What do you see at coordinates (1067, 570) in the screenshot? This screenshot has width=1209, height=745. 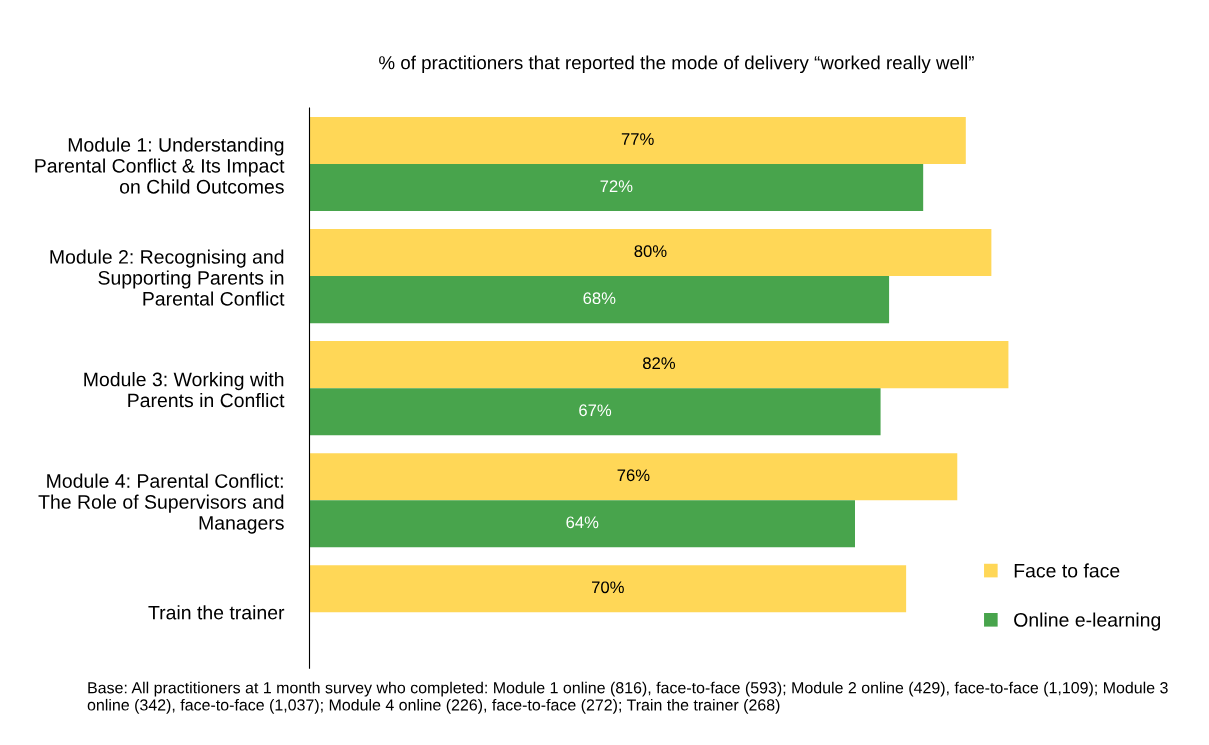 I see `legend-label: Face to face` at bounding box center [1067, 570].